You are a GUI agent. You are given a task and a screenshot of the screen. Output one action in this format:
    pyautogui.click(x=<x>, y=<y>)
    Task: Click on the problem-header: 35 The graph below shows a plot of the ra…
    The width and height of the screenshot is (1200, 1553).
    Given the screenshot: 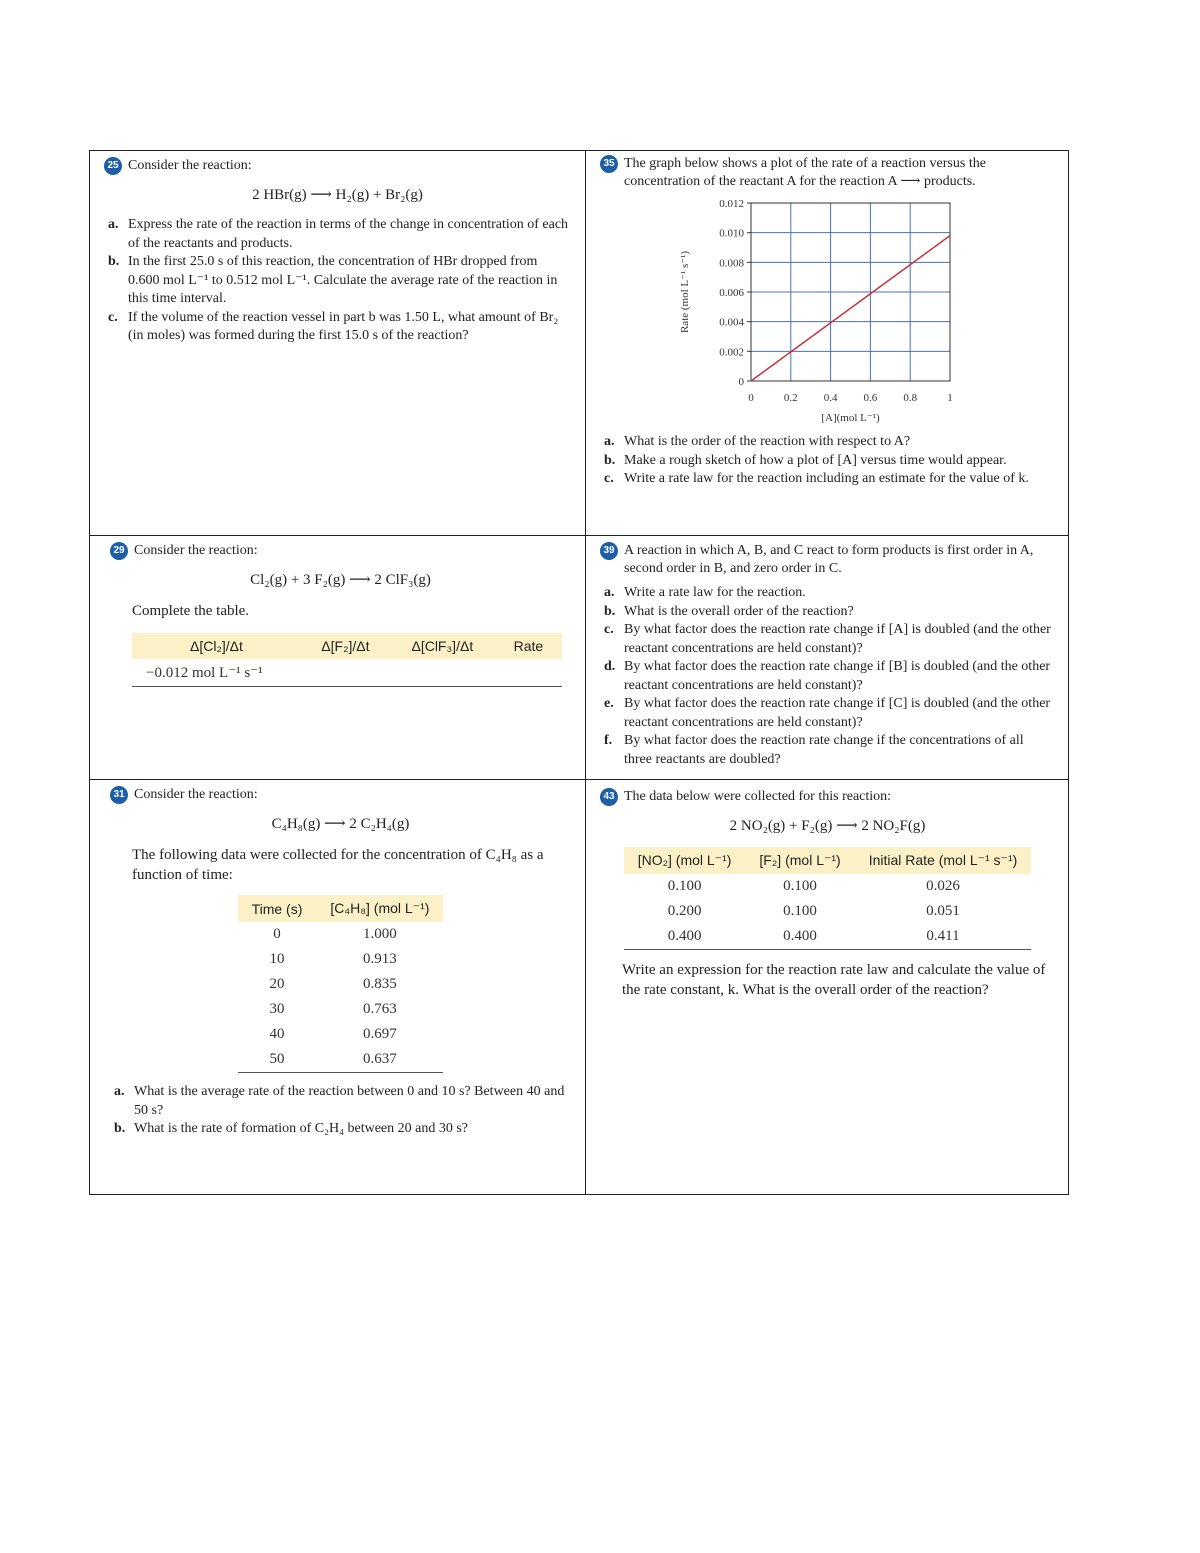 What is the action you would take?
    pyautogui.click(x=827, y=173)
    